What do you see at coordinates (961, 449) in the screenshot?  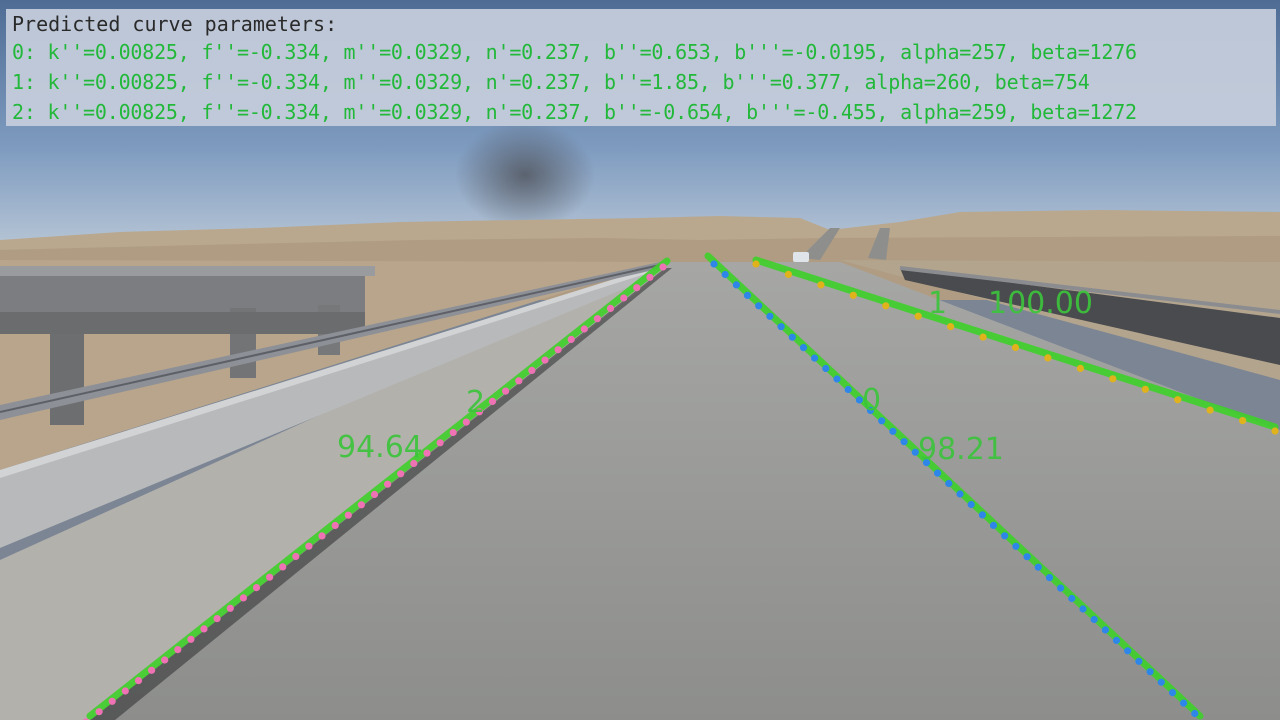 I see `lane-0-score-label: 98.21` at bounding box center [961, 449].